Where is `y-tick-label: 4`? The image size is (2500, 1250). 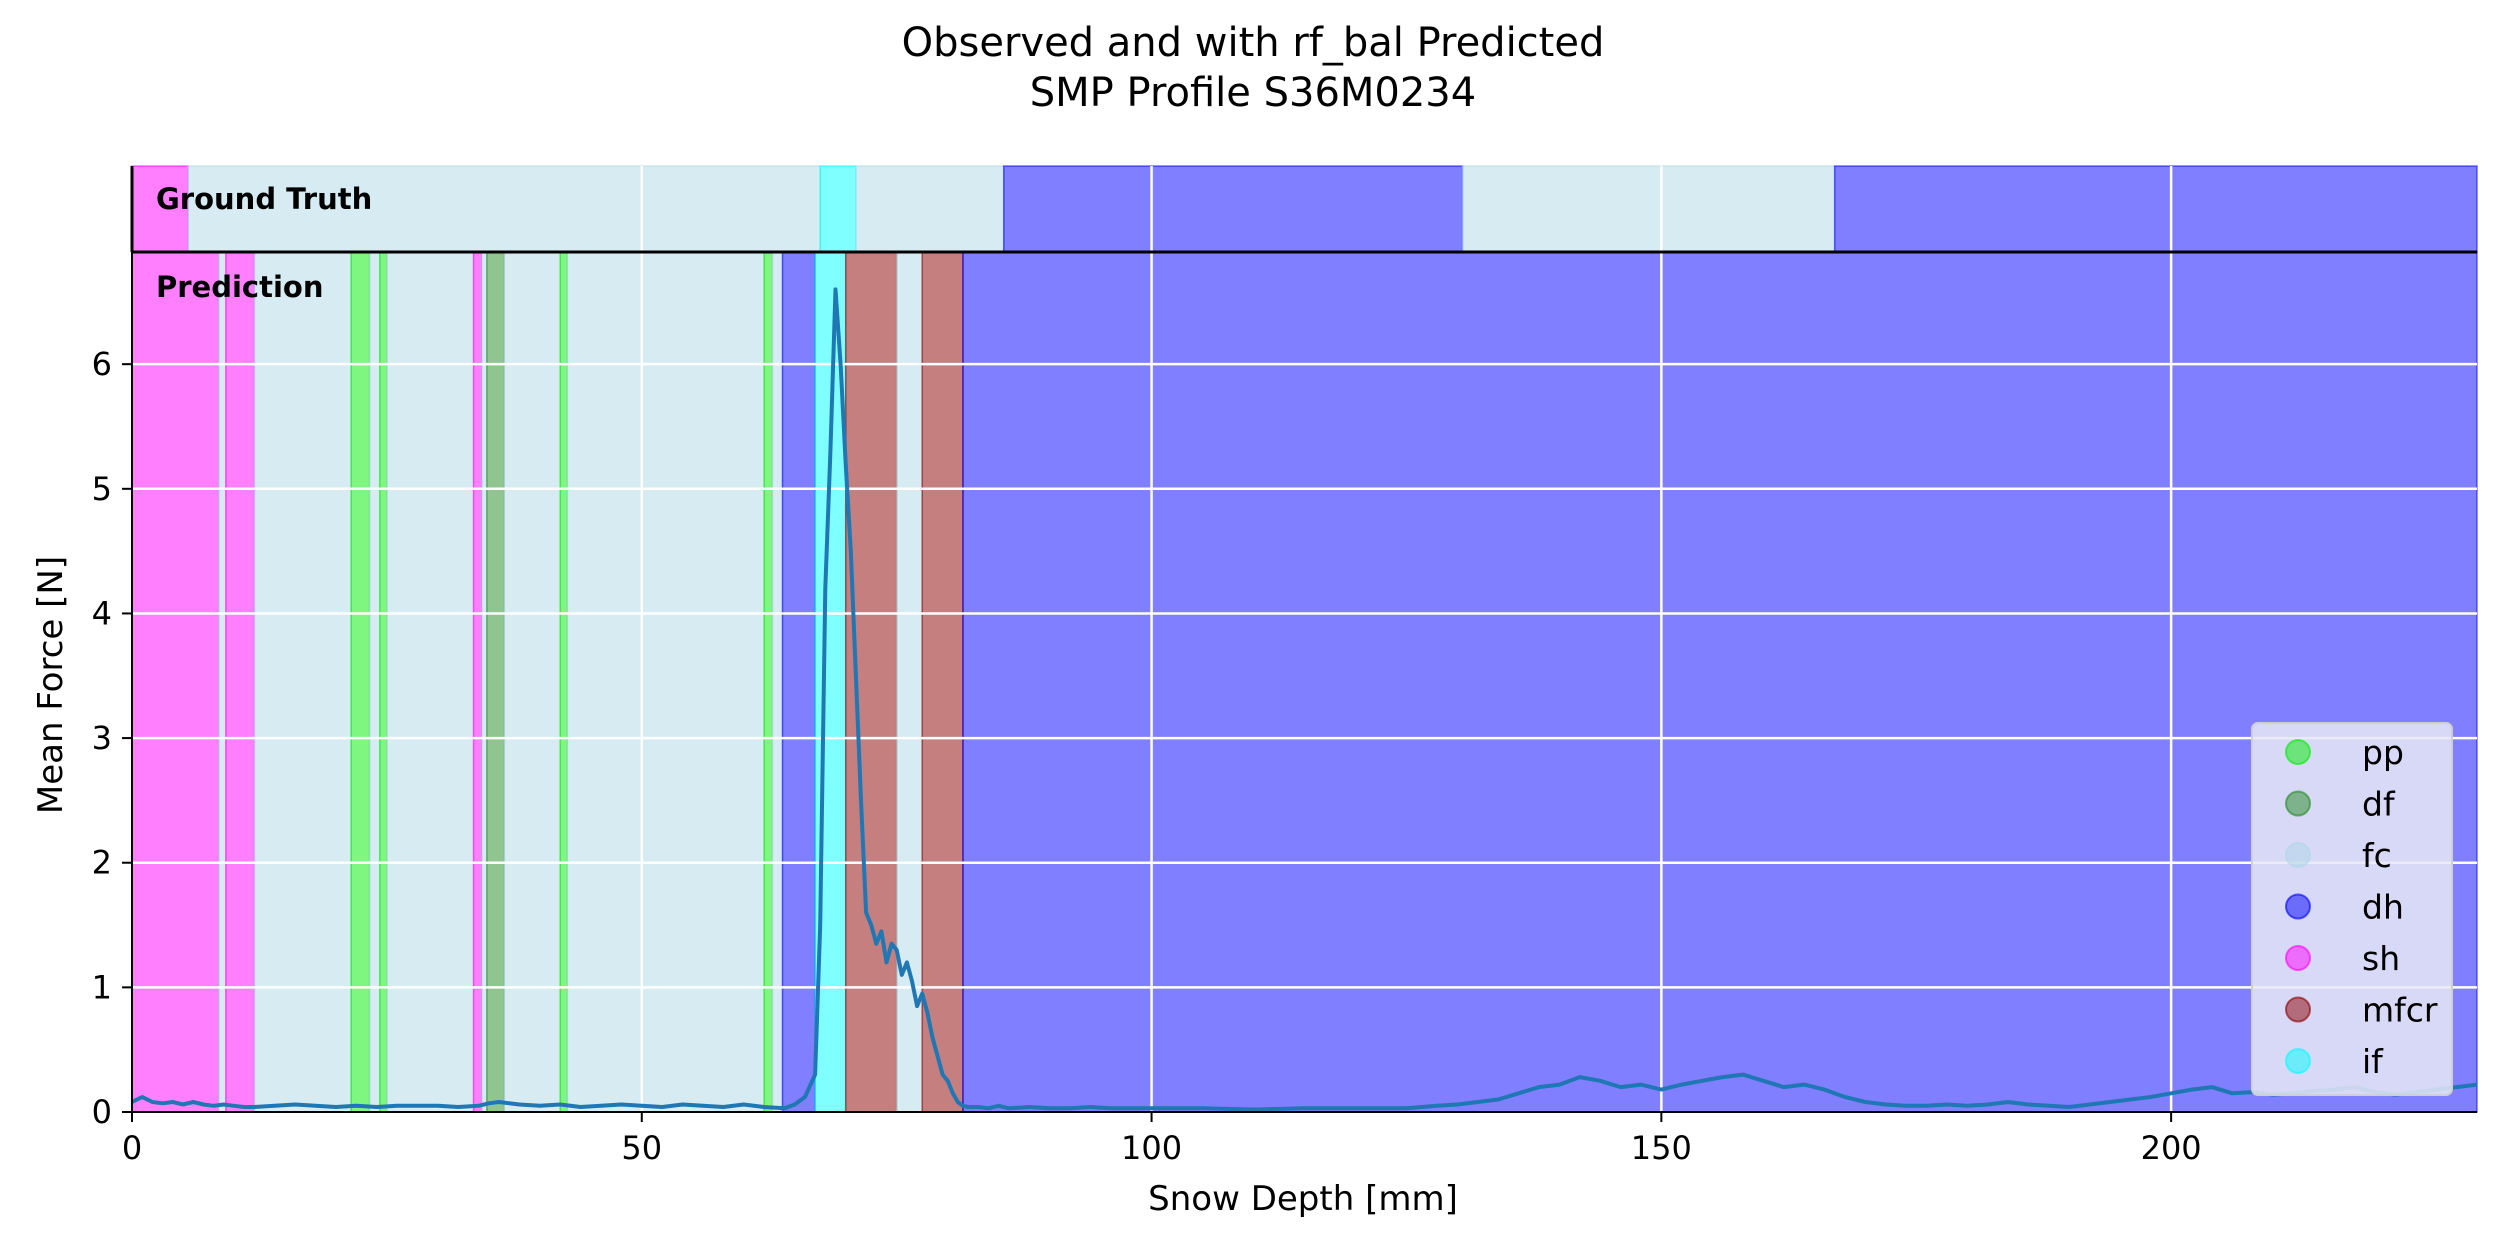 y-tick-label: 4 is located at coordinates (102, 613).